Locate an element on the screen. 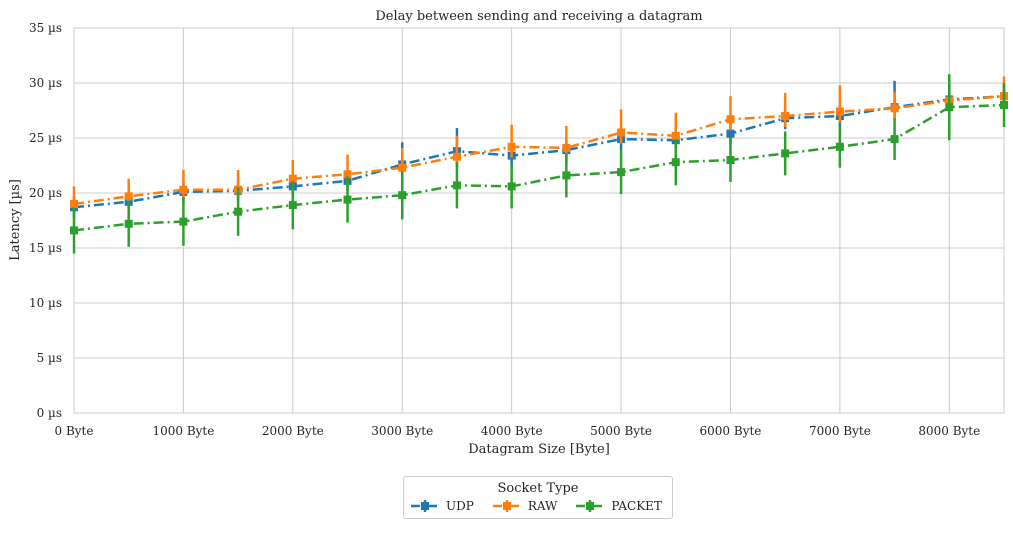  y-tick-label: 20 µs is located at coordinates (45, 193).